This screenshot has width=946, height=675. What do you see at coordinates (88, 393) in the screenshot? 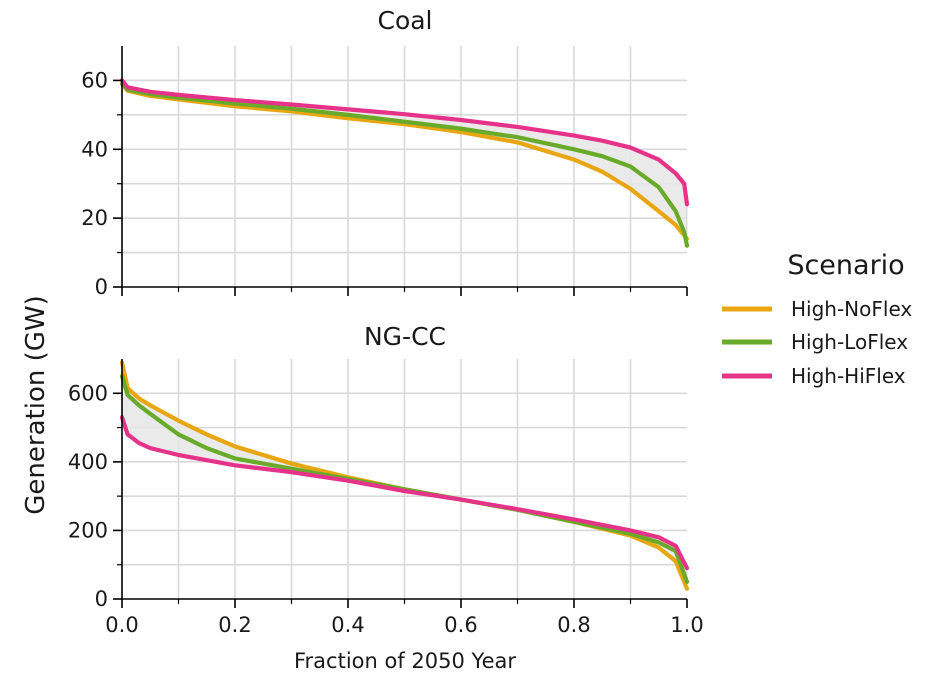
I see `y-tick-label: 600` at bounding box center [88, 393].